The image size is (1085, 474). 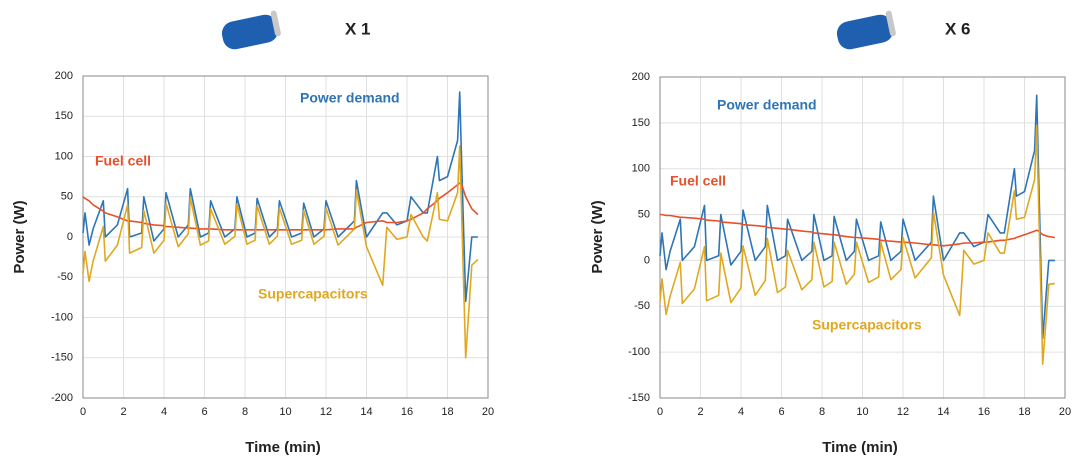 What do you see at coordinates (958, 28) in the screenshot?
I see `chart-title: X 6` at bounding box center [958, 28].